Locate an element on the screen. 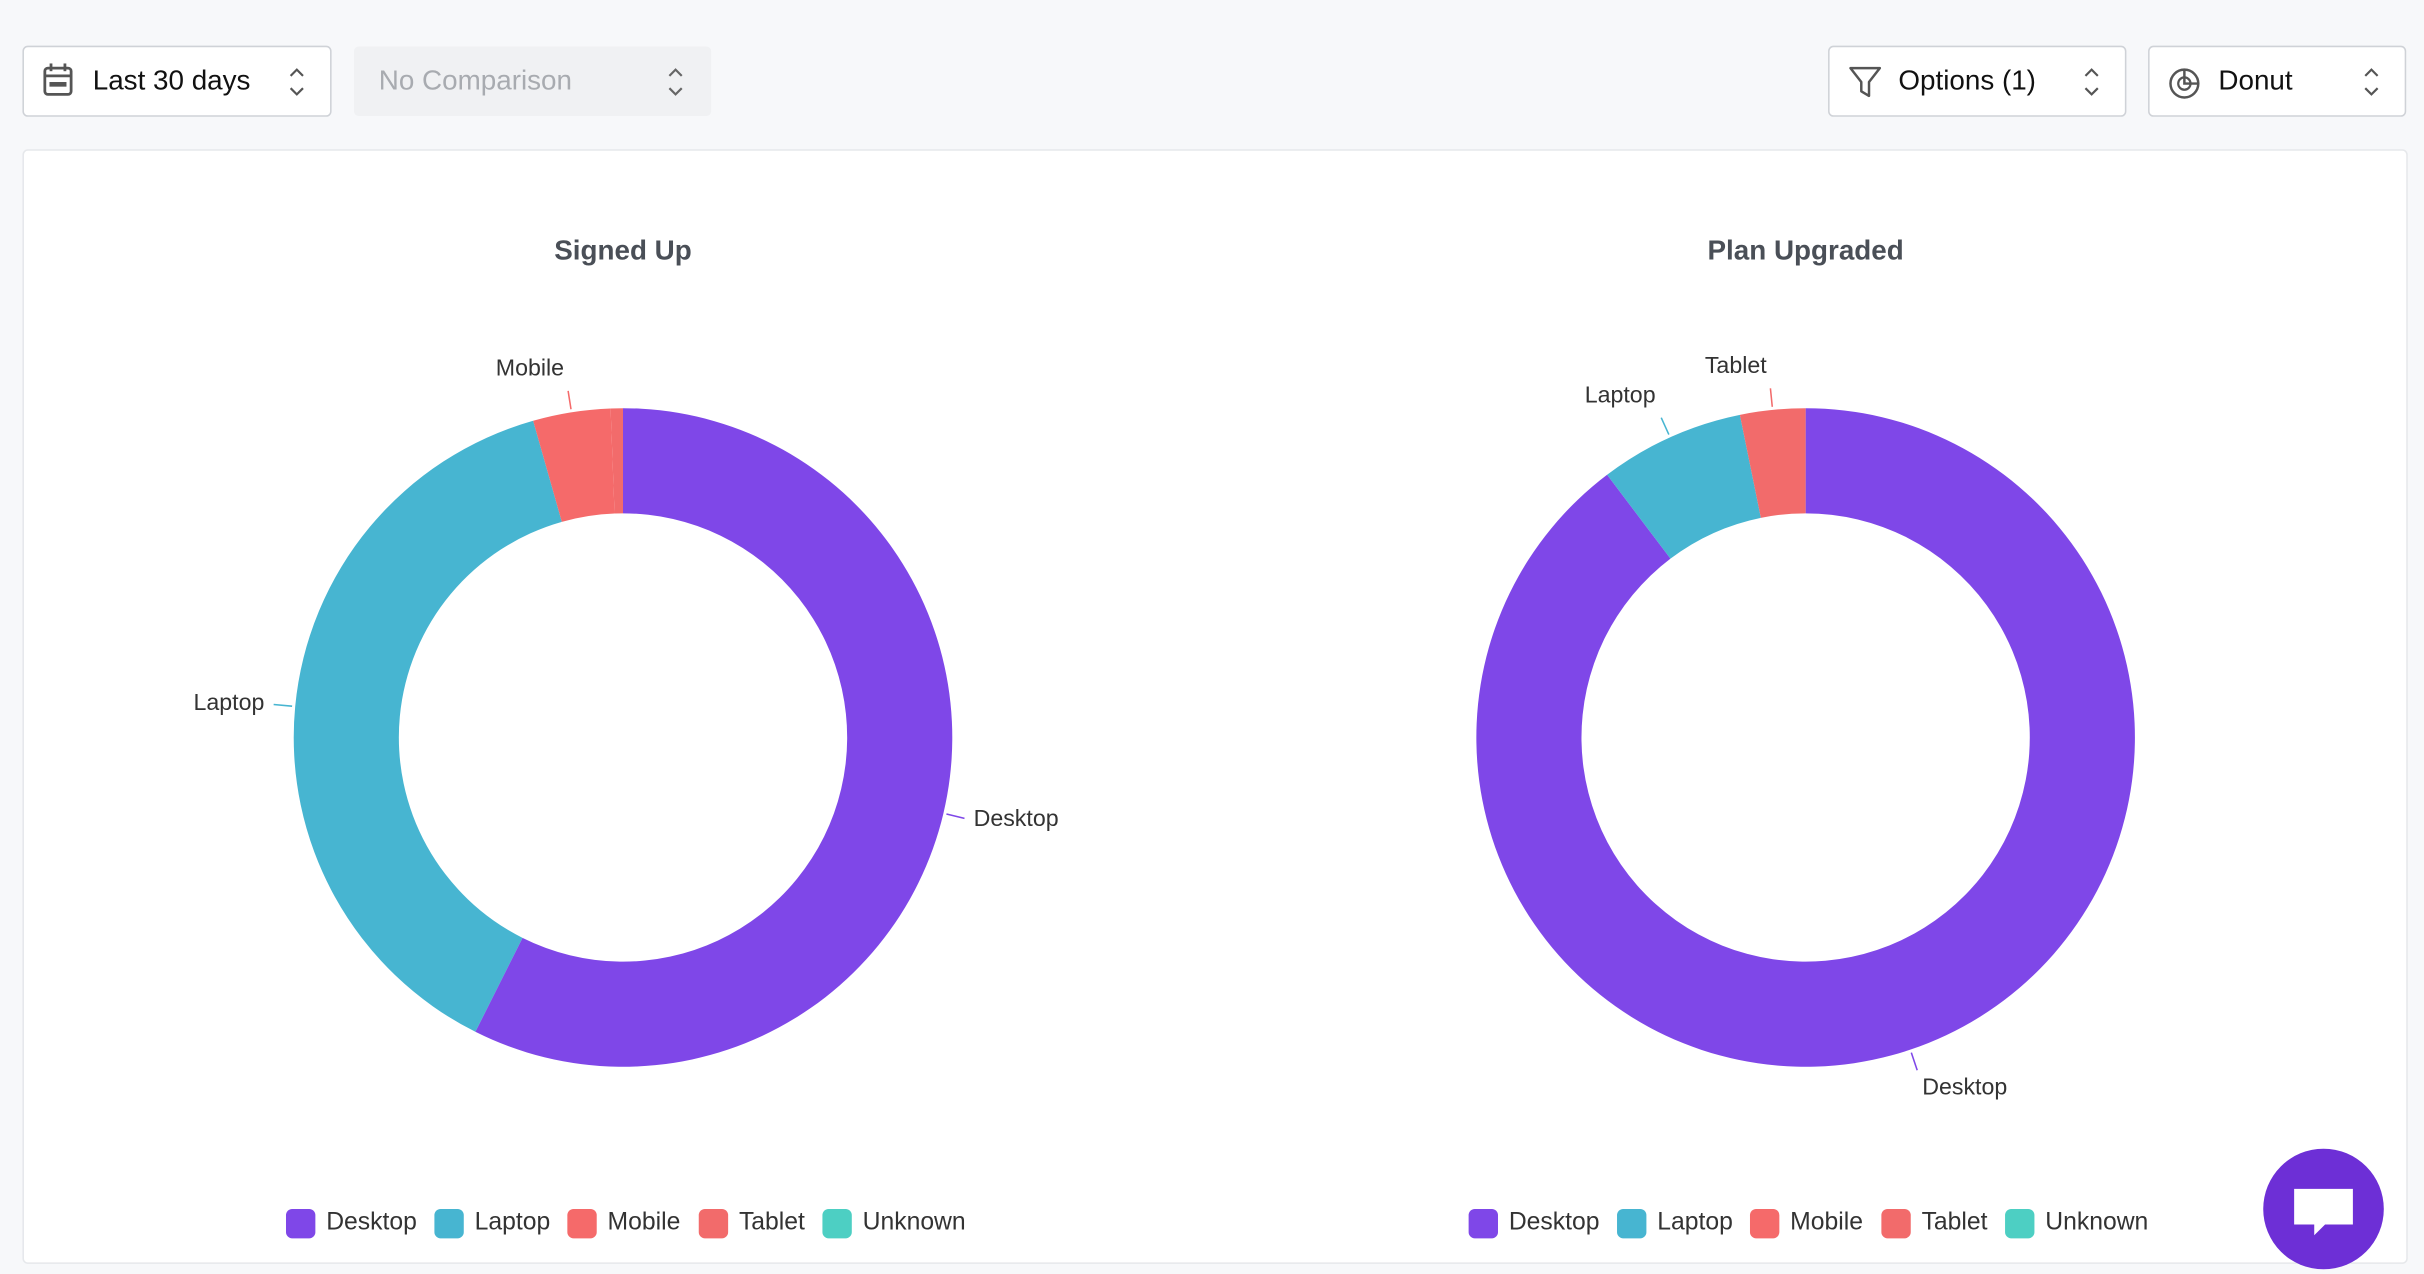 This screenshot has width=2424, height=1274. slice-label: Tablet is located at coordinates (1736, 365).